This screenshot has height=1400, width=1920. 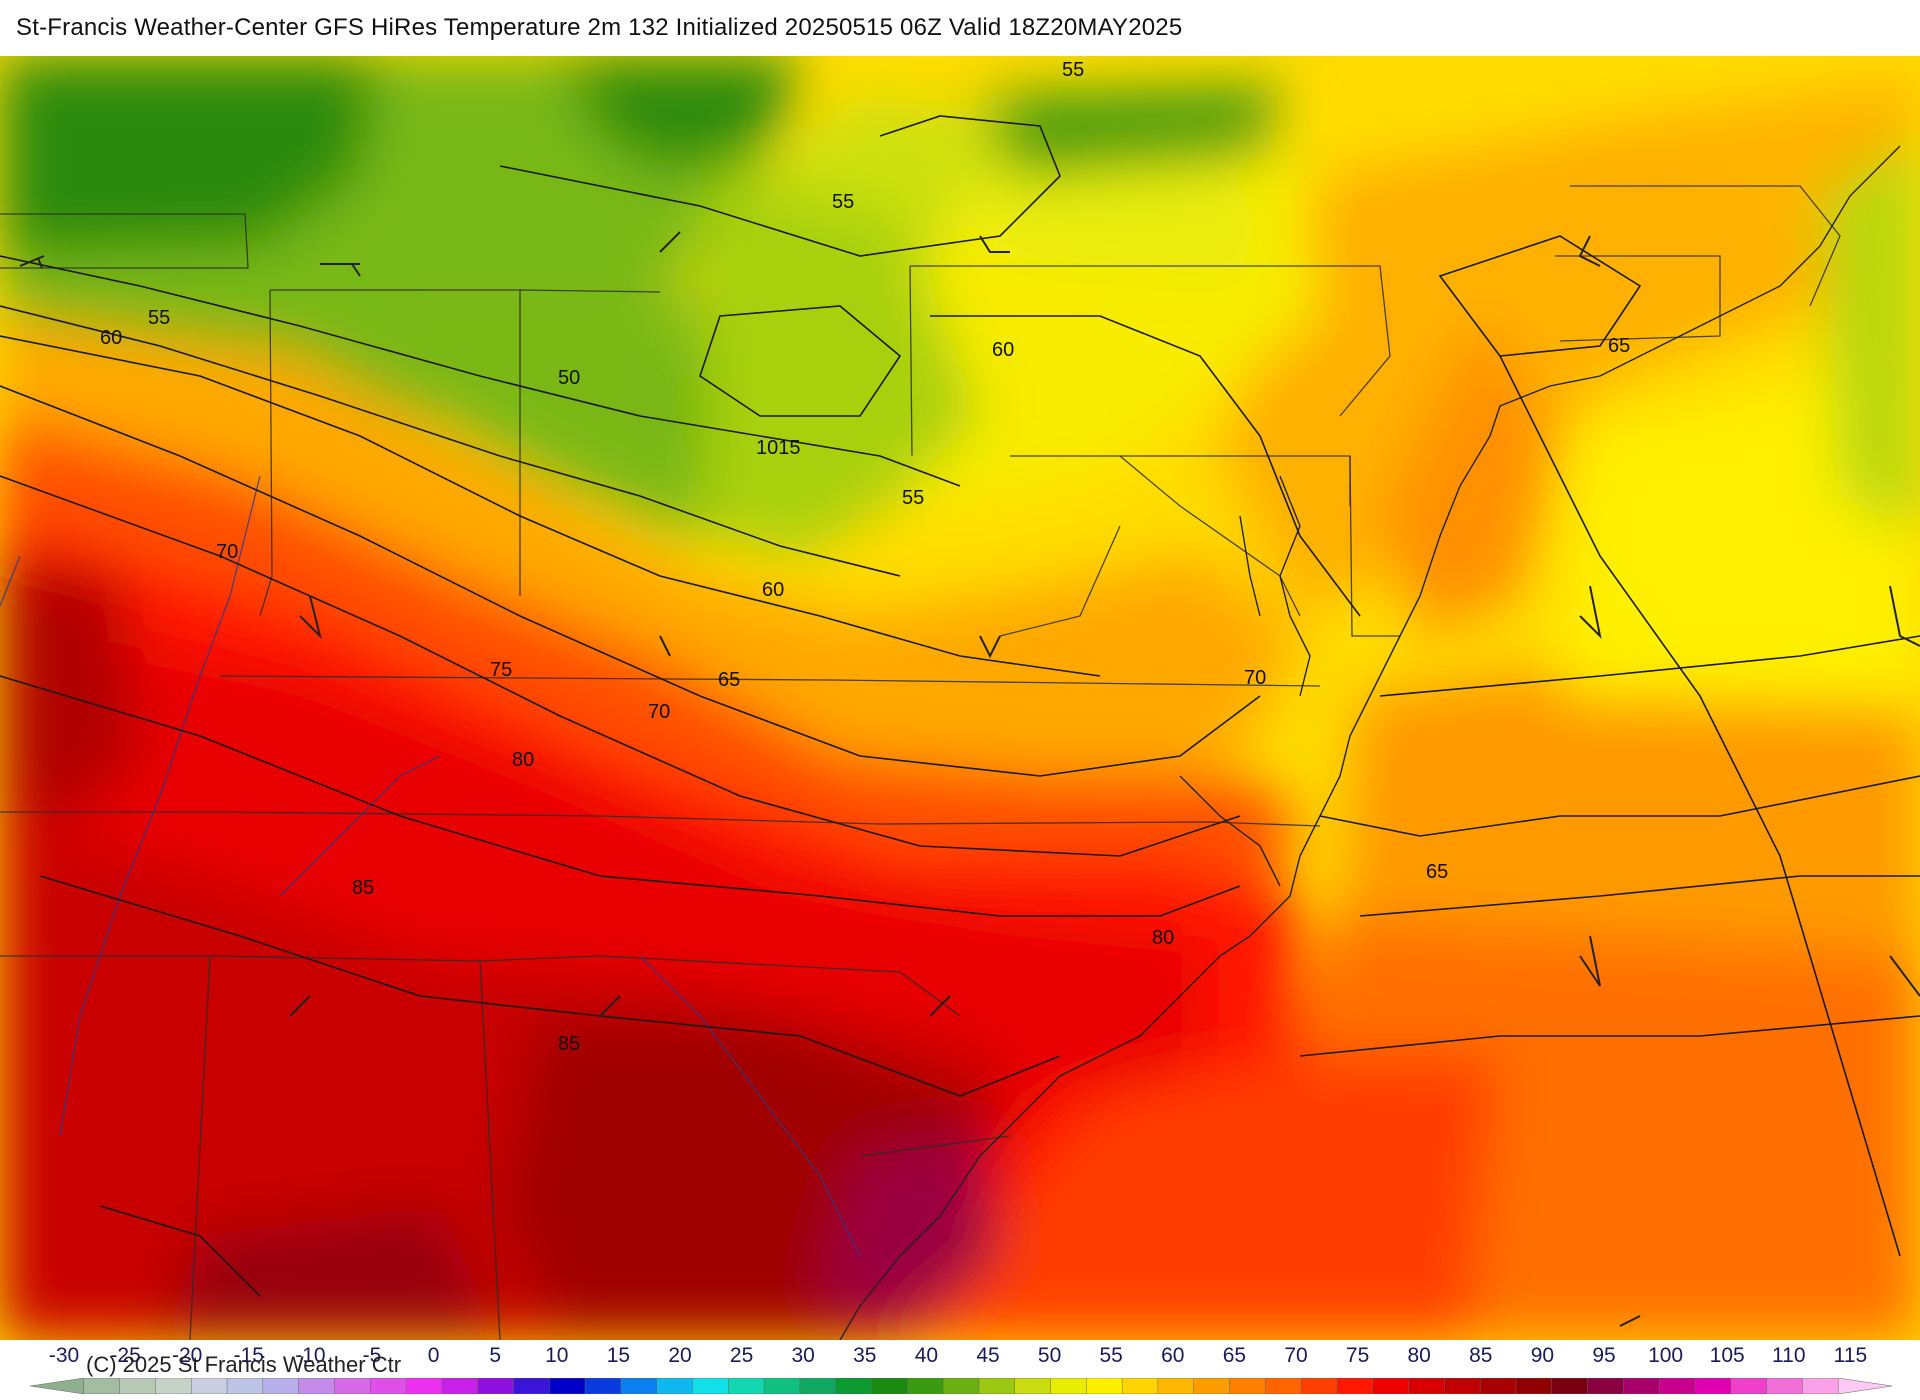 What do you see at coordinates (1481, 1355) in the screenshot?
I see `colorbar-tick-label: 85` at bounding box center [1481, 1355].